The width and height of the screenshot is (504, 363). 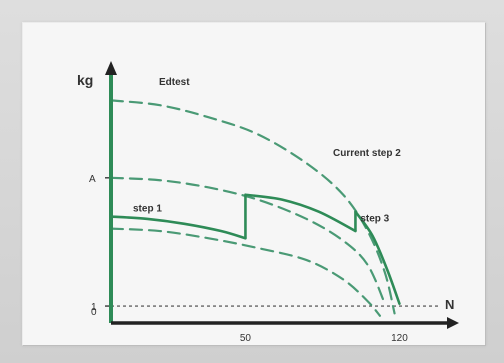 What do you see at coordinates (374, 218) in the screenshot?
I see `annotation-step-3: step 3` at bounding box center [374, 218].